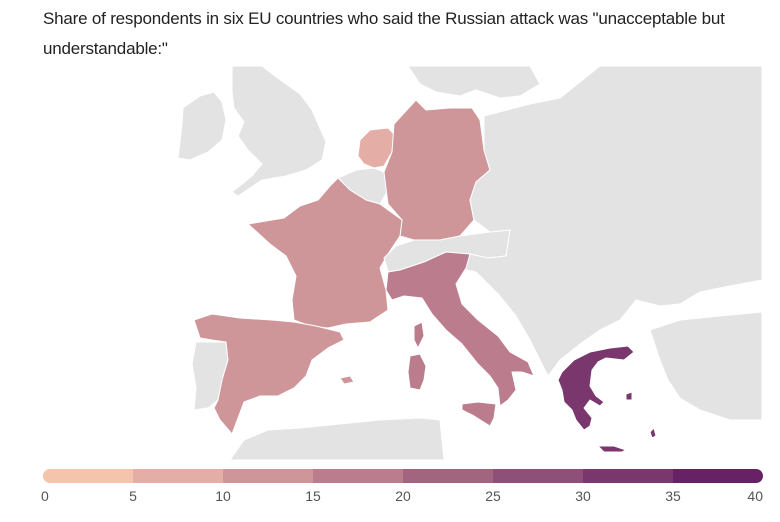 The height and width of the screenshot is (522, 780). Describe the element at coordinates (641, 415) in the screenshot. I see `region-greek-islands` at that location.